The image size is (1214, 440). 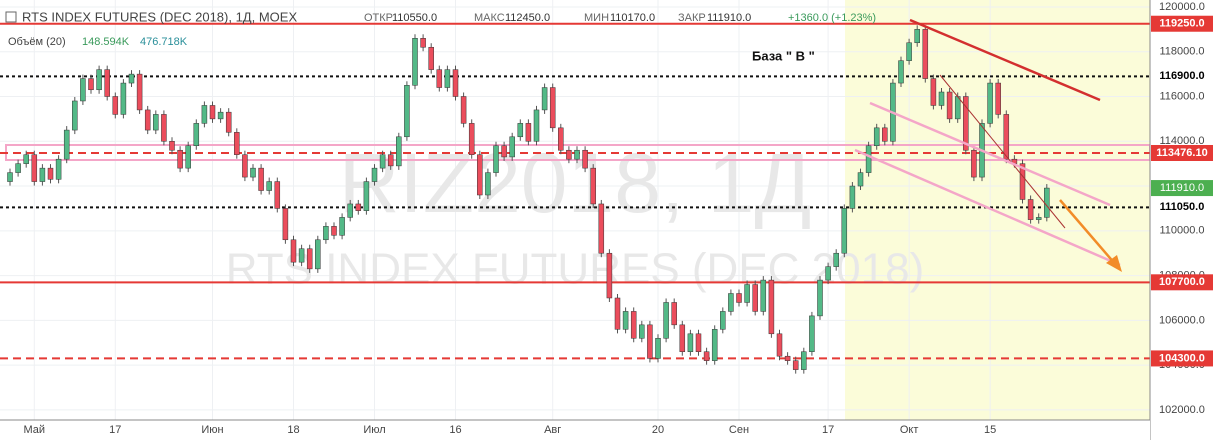 What do you see at coordinates (159, 16) in the screenshot?
I see `symbol: RTS INDEX FUTURES (DEC 2018), 1Д, MOEX` at bounding box center [159, 16].